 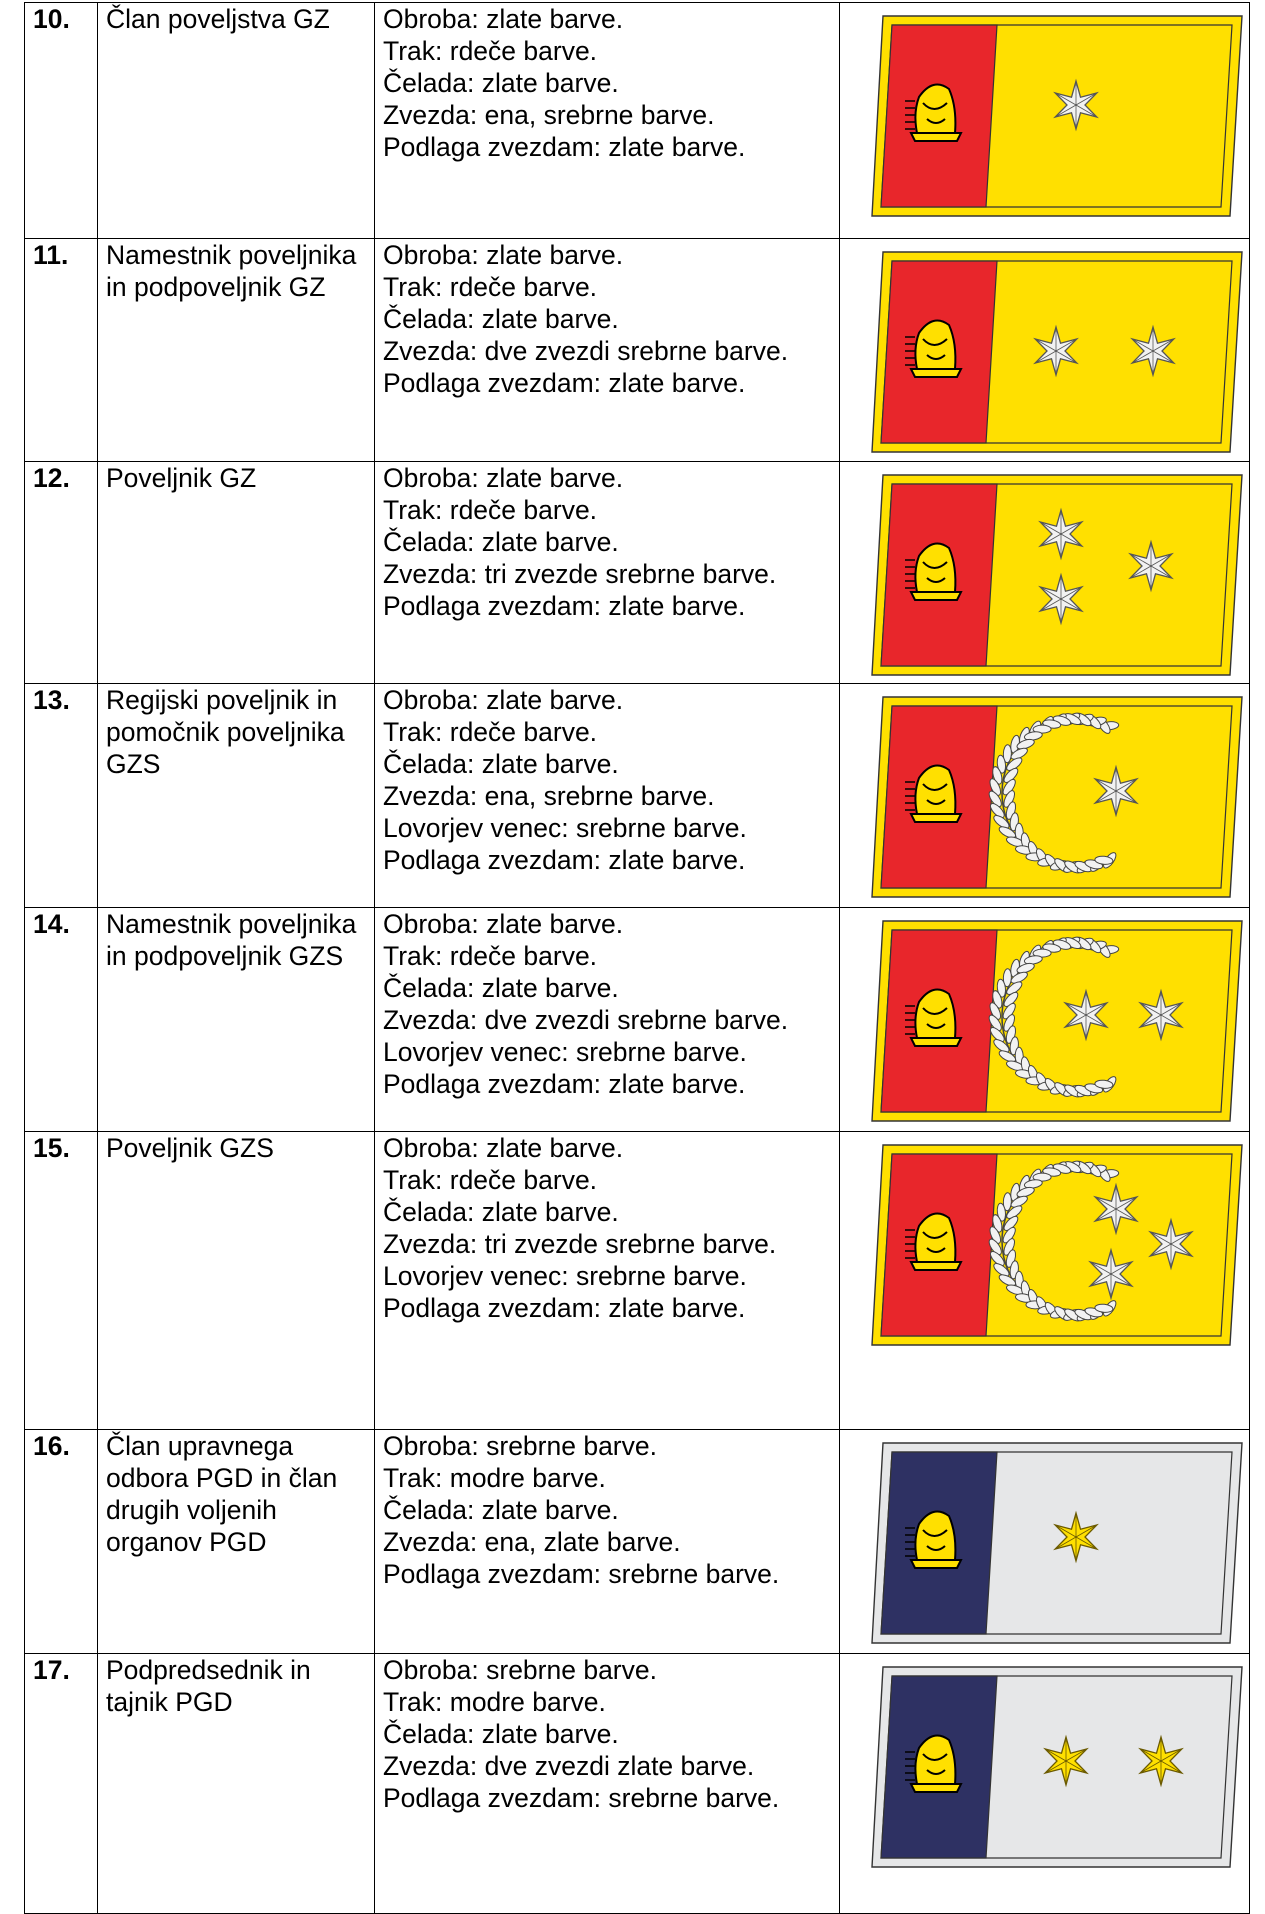 I want to click on description-line: Zvezda: ena, zlate barve., so click(x=532, y=1542).